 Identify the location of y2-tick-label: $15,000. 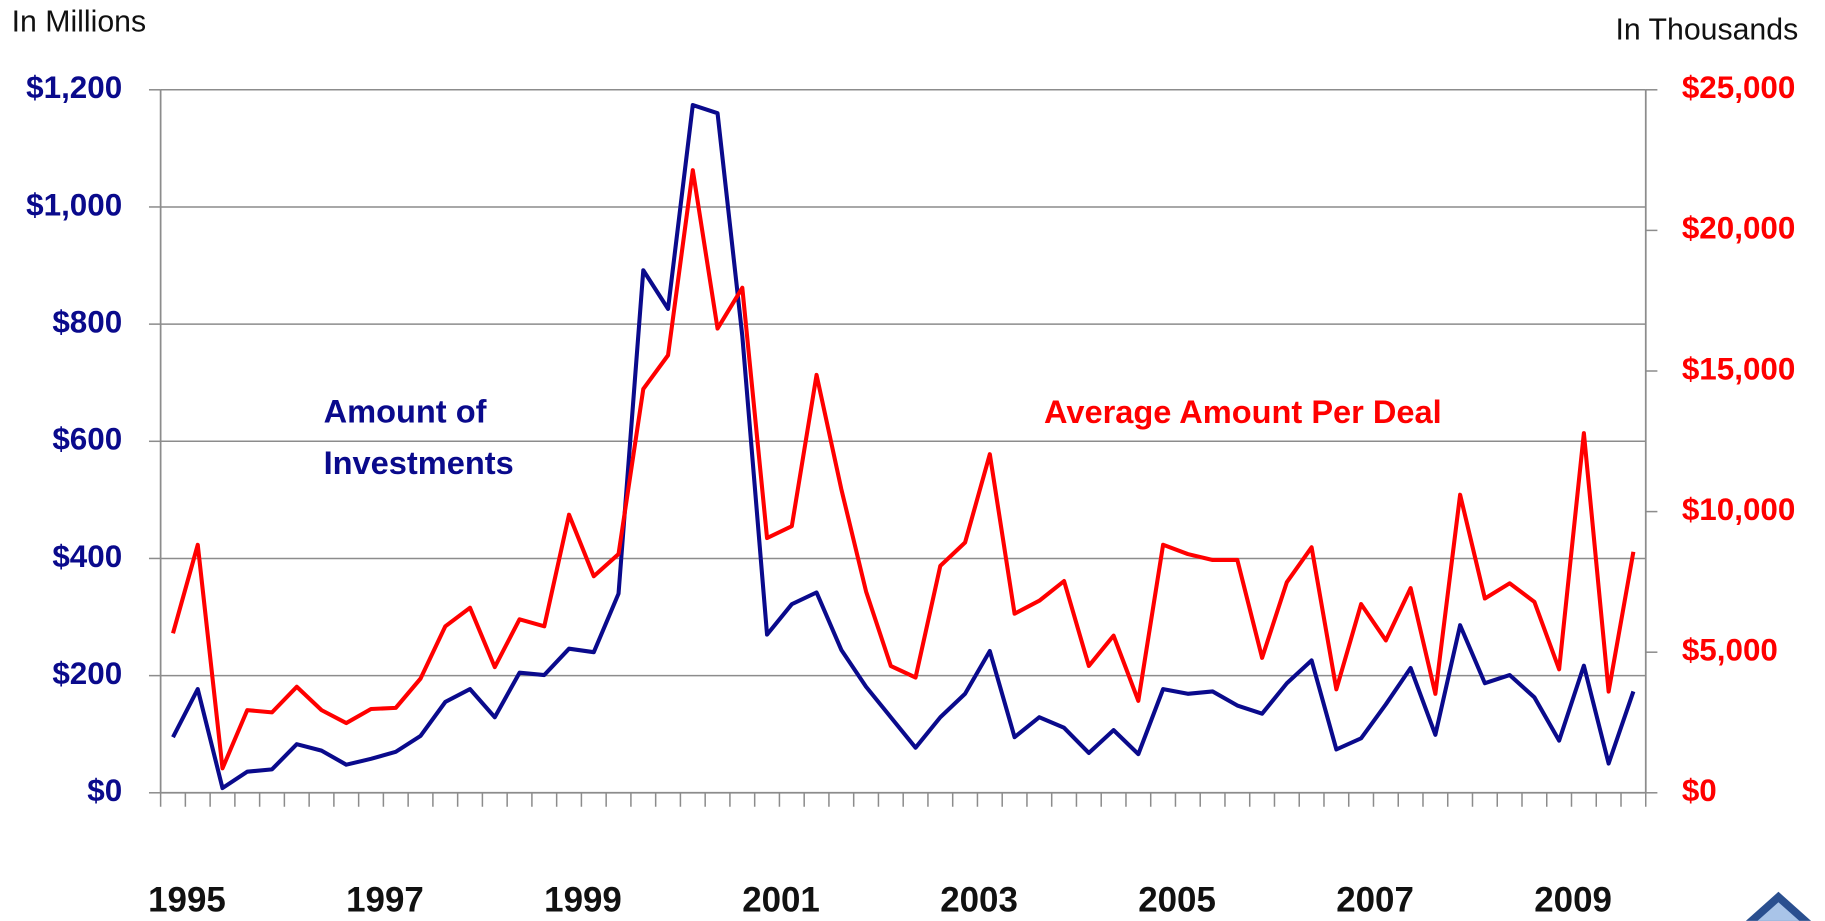
(1739, 368).